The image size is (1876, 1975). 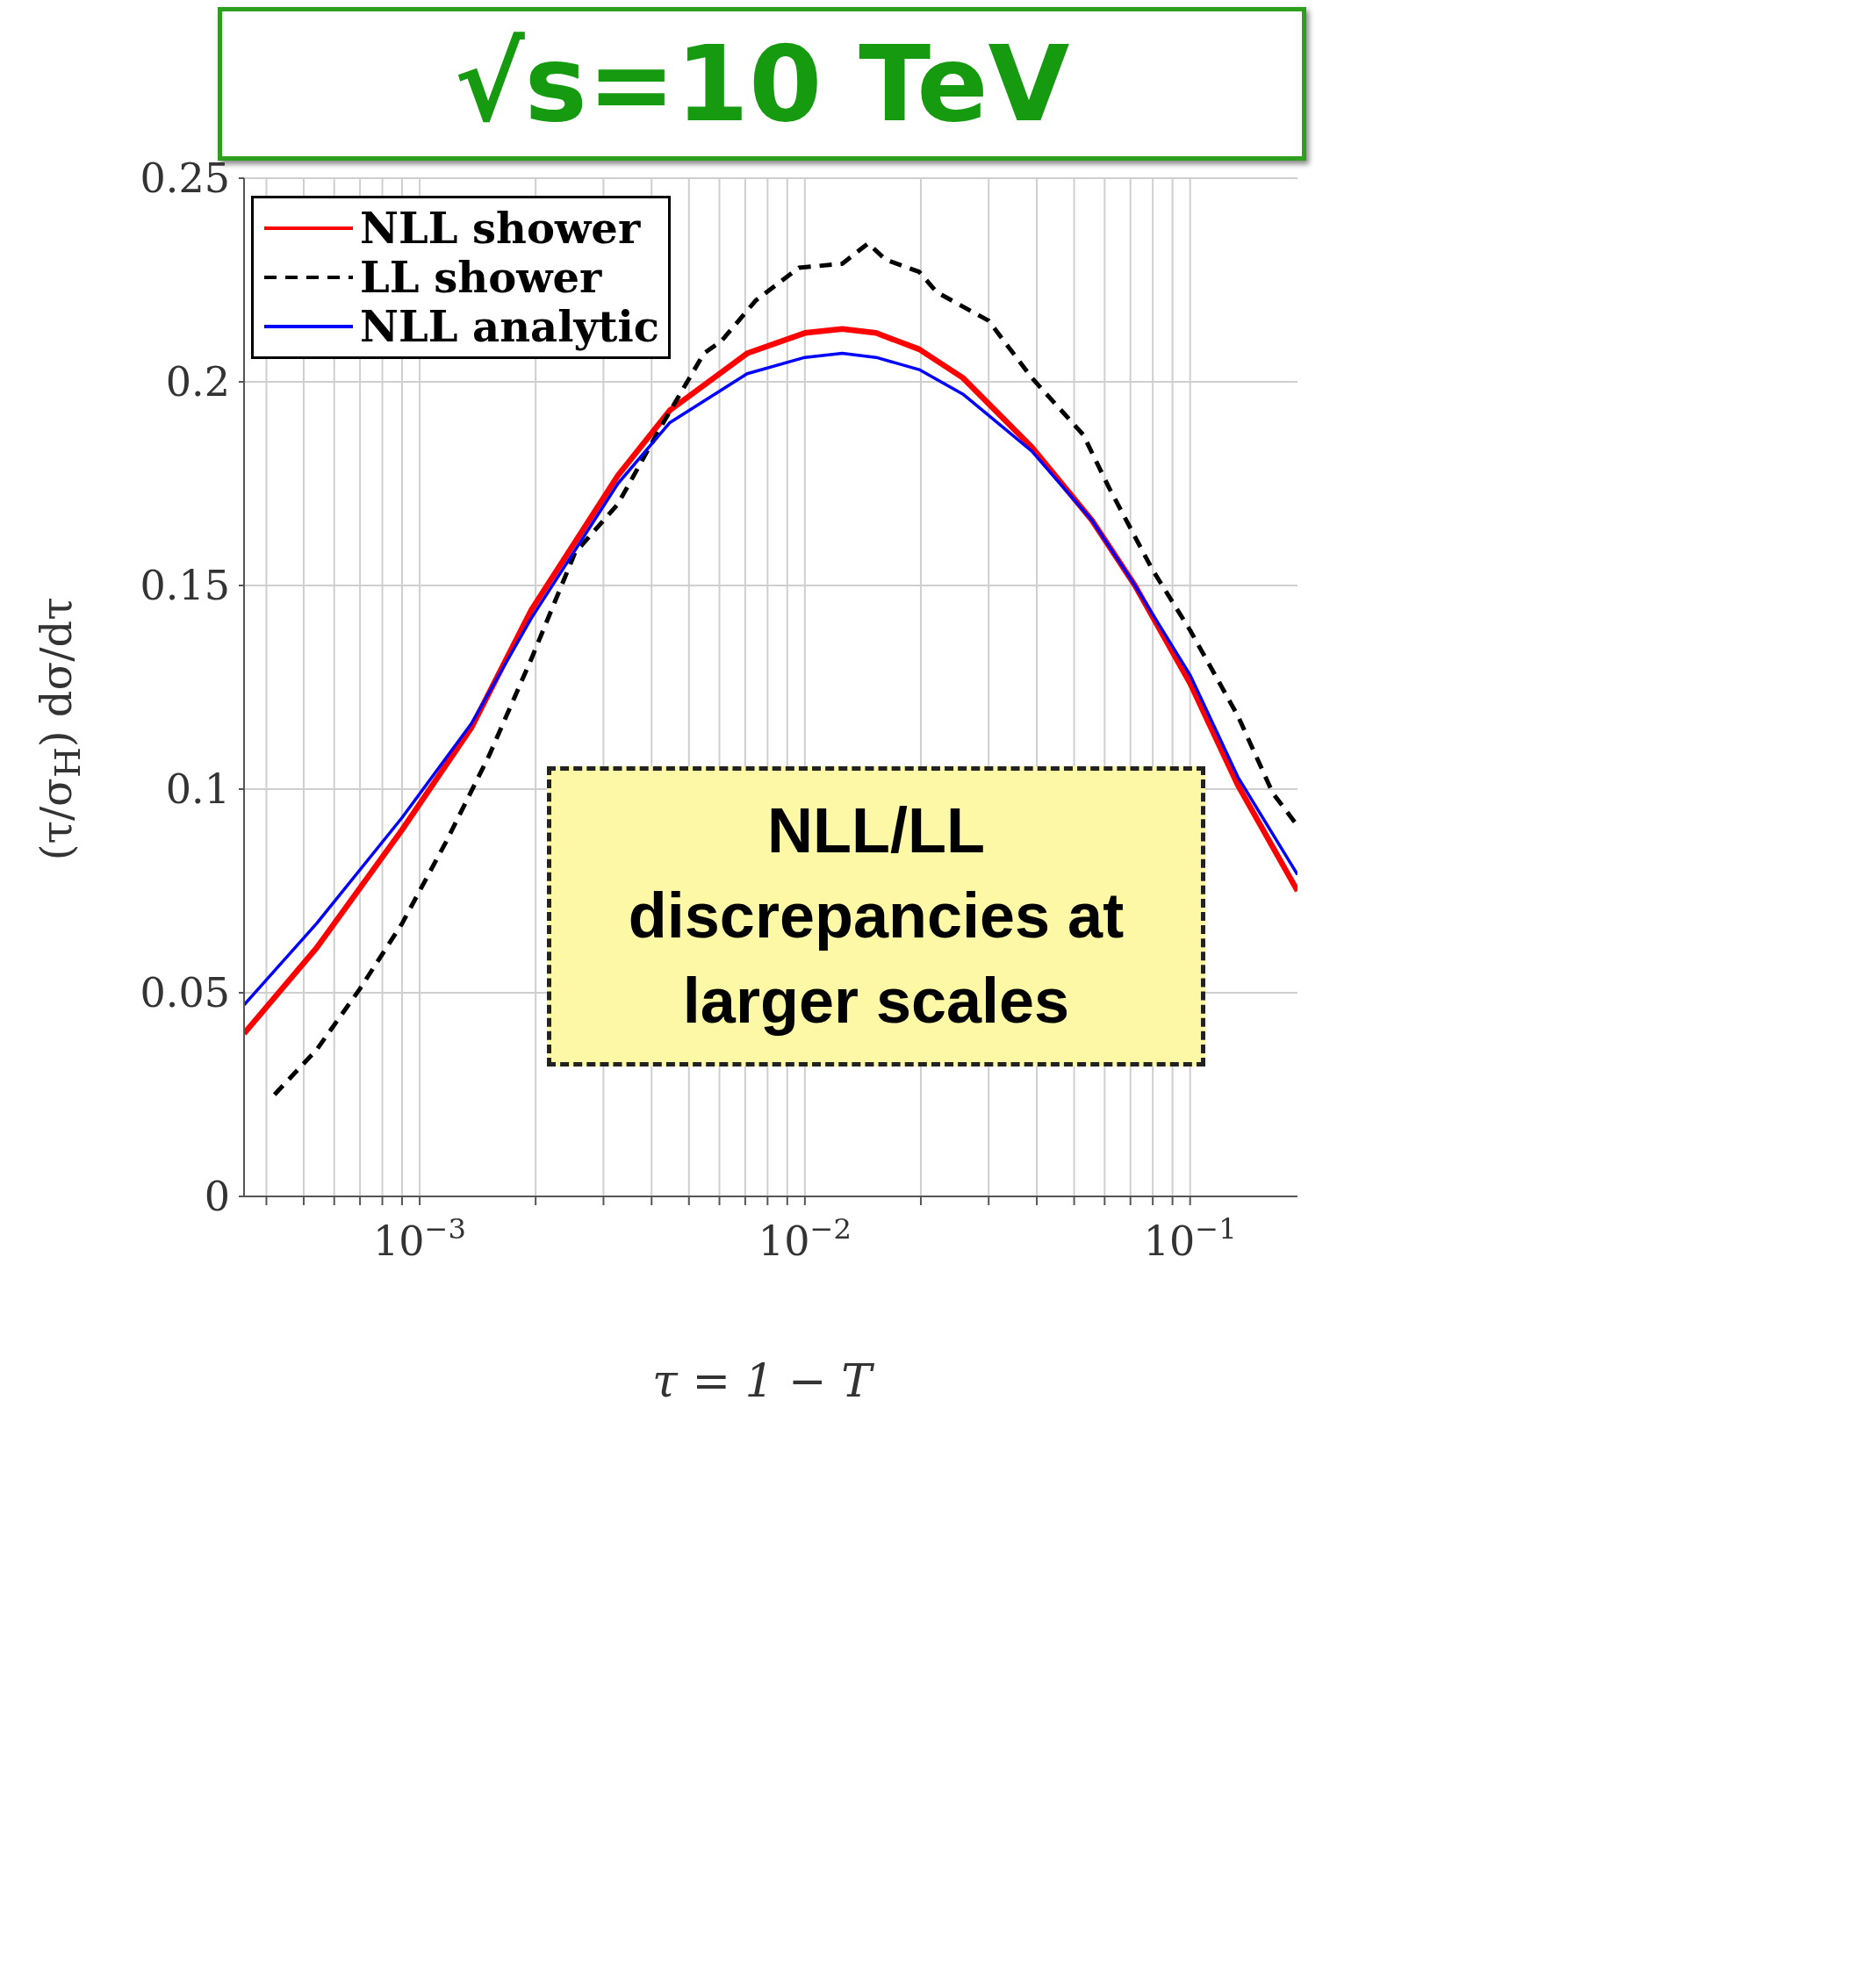 I want to click on x-tick-label: 10$^{−3}$, so click(x=420, y=1238).